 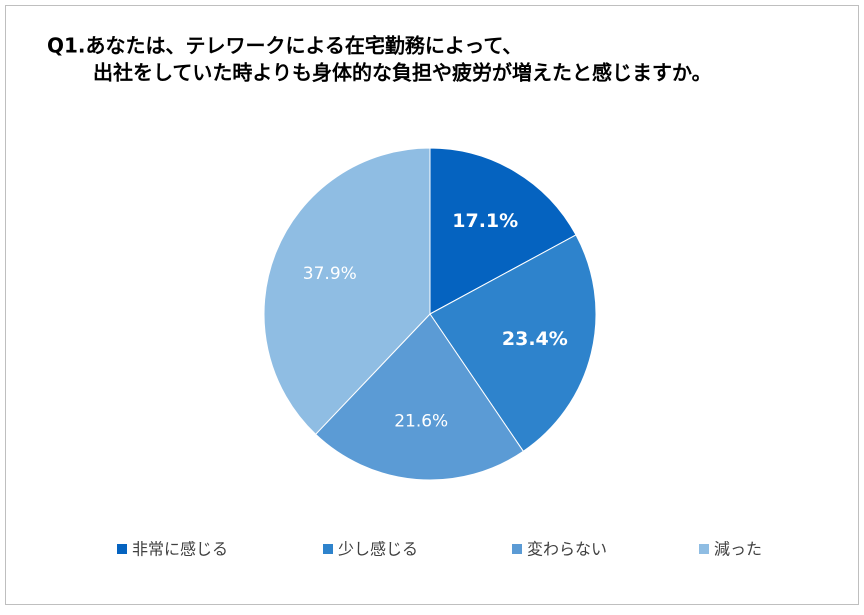 I want to click on data-label: 17.1%, so click(x=485, y=221).